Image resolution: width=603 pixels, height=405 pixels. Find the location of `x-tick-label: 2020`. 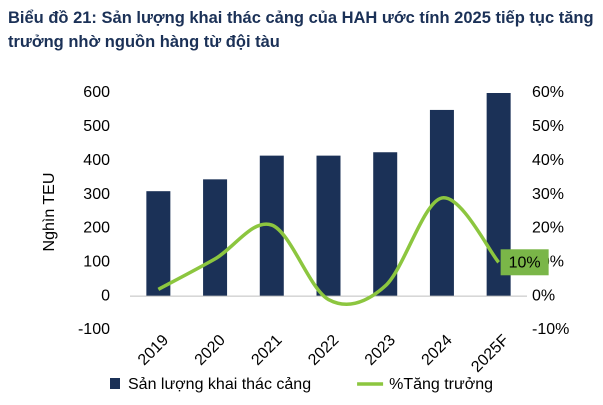

x-tick-label: 2020 is located at coordinates (210, 350).